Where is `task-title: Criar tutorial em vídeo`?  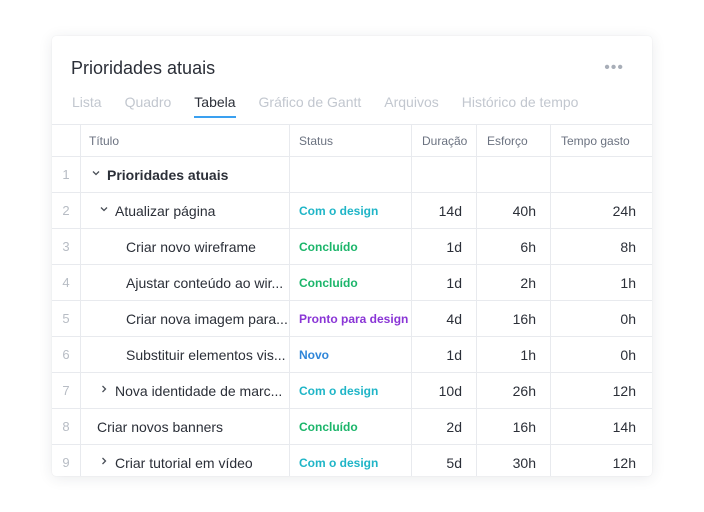 task-title: Criar tutorial em vídeo is located at coordinates (184, 462).